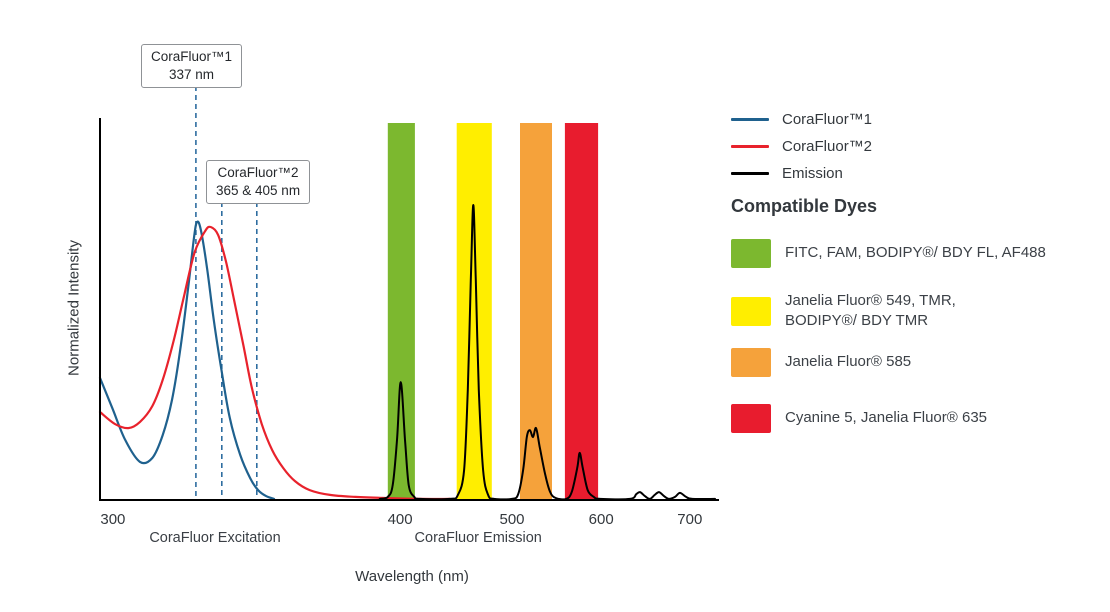 The width and height of the screenshot is (1110, 612). What do you see at coordinates (827, 119) in the screenshot?
I see `legend-label-corafluor1: CoraFluor™1` at bounding box center [827, 119].